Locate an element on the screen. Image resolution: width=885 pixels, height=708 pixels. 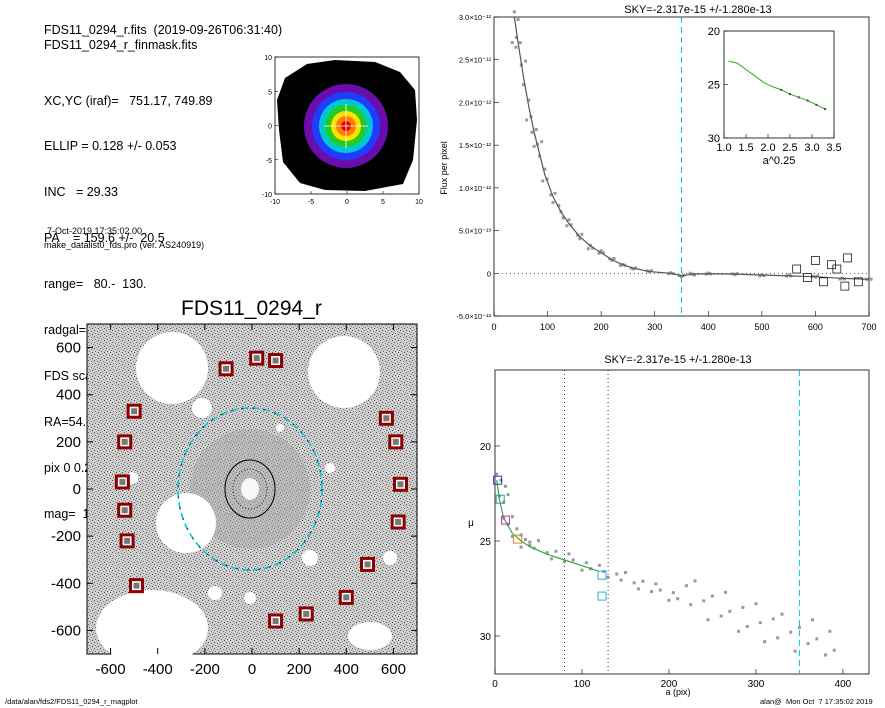
flux-x-tick-label: 500 is located at coordinates (761, 327).